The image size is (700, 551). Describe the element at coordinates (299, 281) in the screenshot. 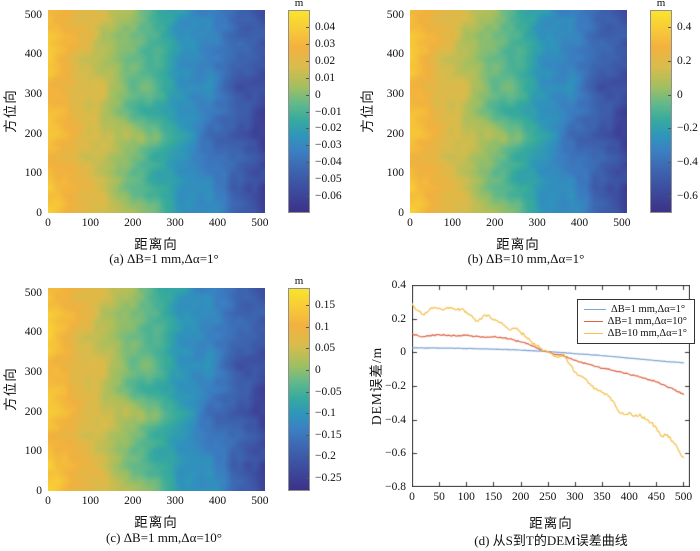

I see `colorbar-unit-c: m` at that location.